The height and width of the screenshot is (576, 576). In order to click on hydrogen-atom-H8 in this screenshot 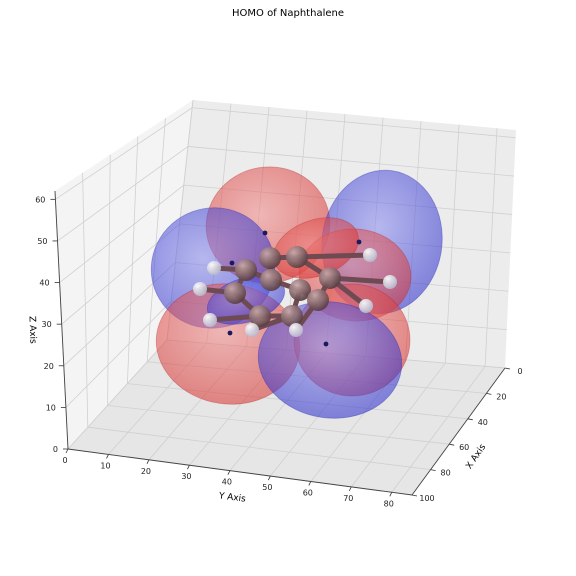, I will do `click(370, 255)`.